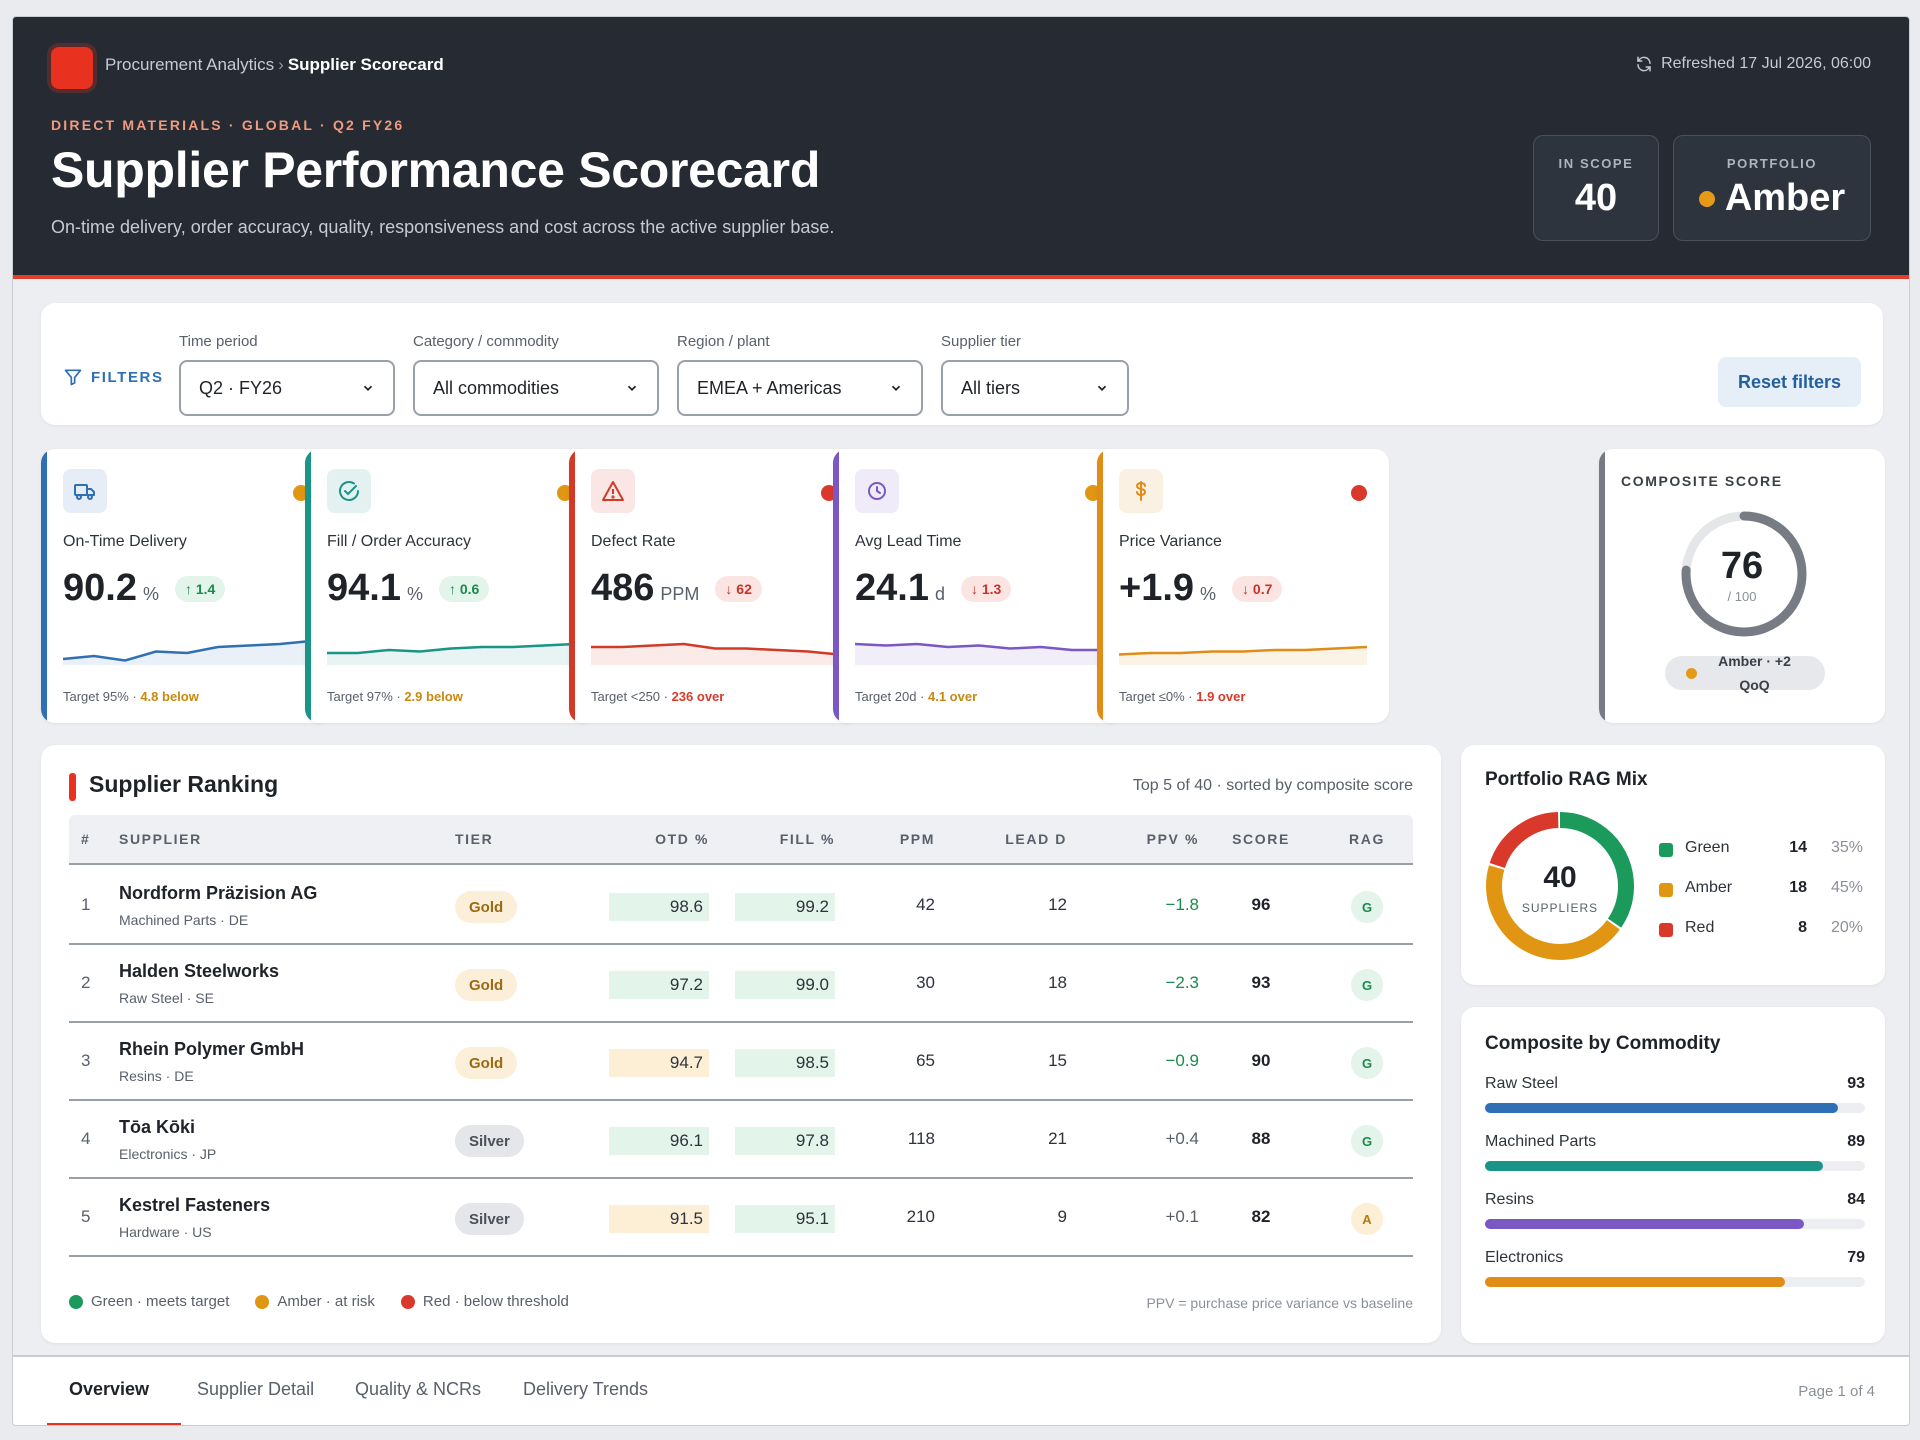  I want to click on kpi-target-text: Target 97% ·, so click(366, 696).